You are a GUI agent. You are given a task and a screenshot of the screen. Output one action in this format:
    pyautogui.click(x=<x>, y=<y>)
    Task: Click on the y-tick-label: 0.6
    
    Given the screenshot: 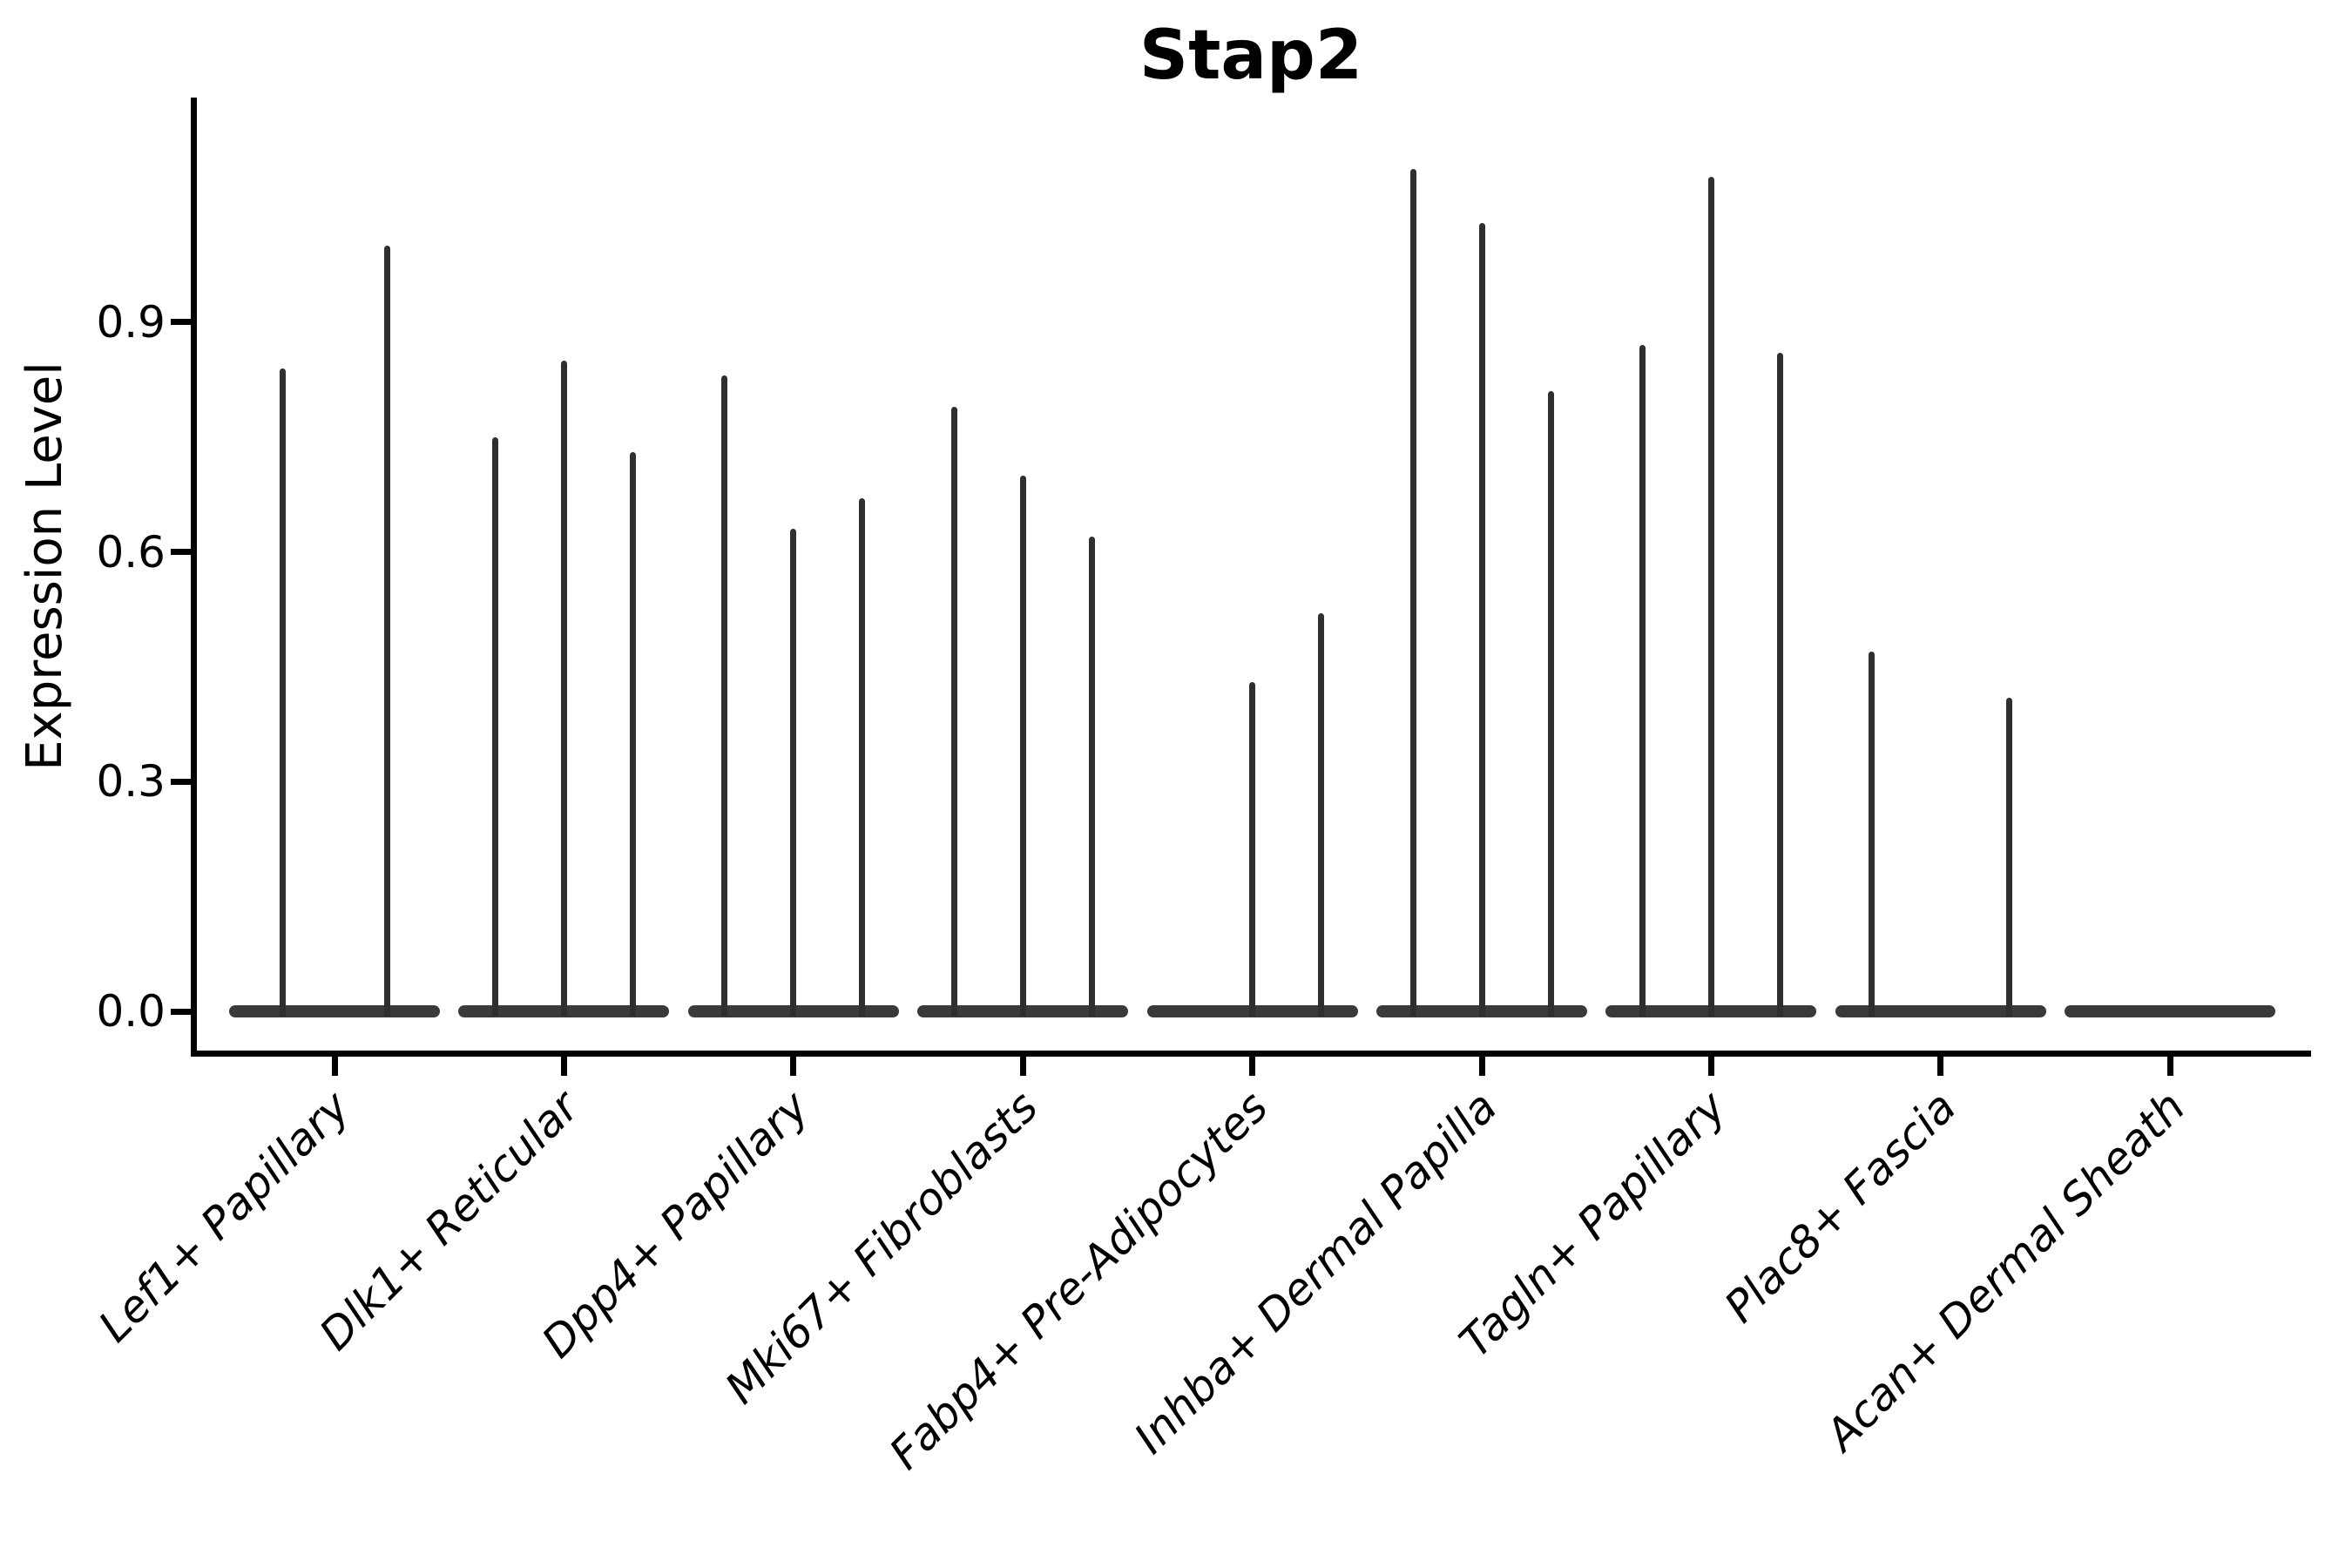 What is the action you would take?
    pyautogui.click(x=131, y=552)
    